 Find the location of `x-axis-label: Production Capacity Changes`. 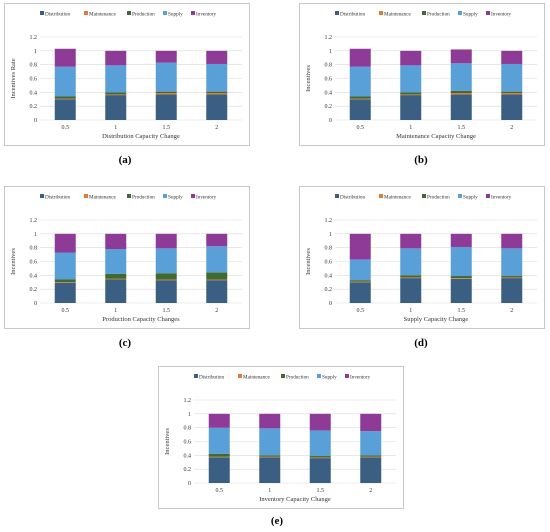

x-axis-label: Production Capacity Changes is located at coordinates (141, 319).